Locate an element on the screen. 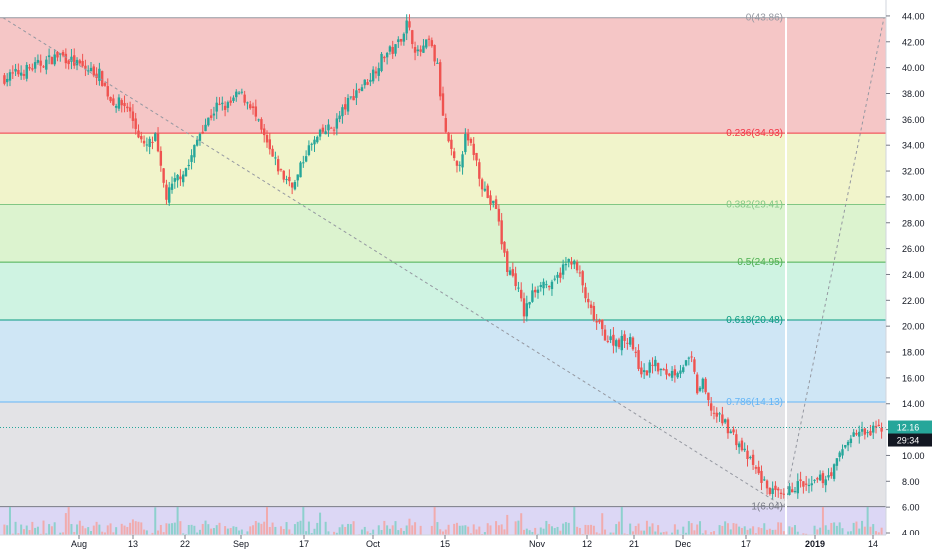  y-tick-label: 4.00 is located at coordinates (911, 534).